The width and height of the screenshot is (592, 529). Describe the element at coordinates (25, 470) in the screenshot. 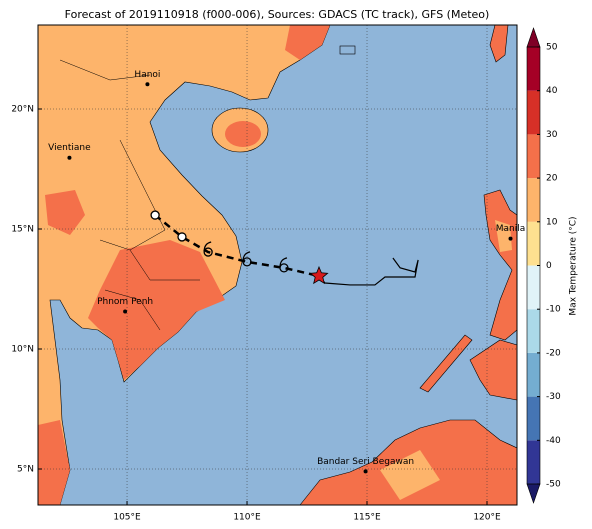

I see `lat-tick-label: 5°N` at that location.